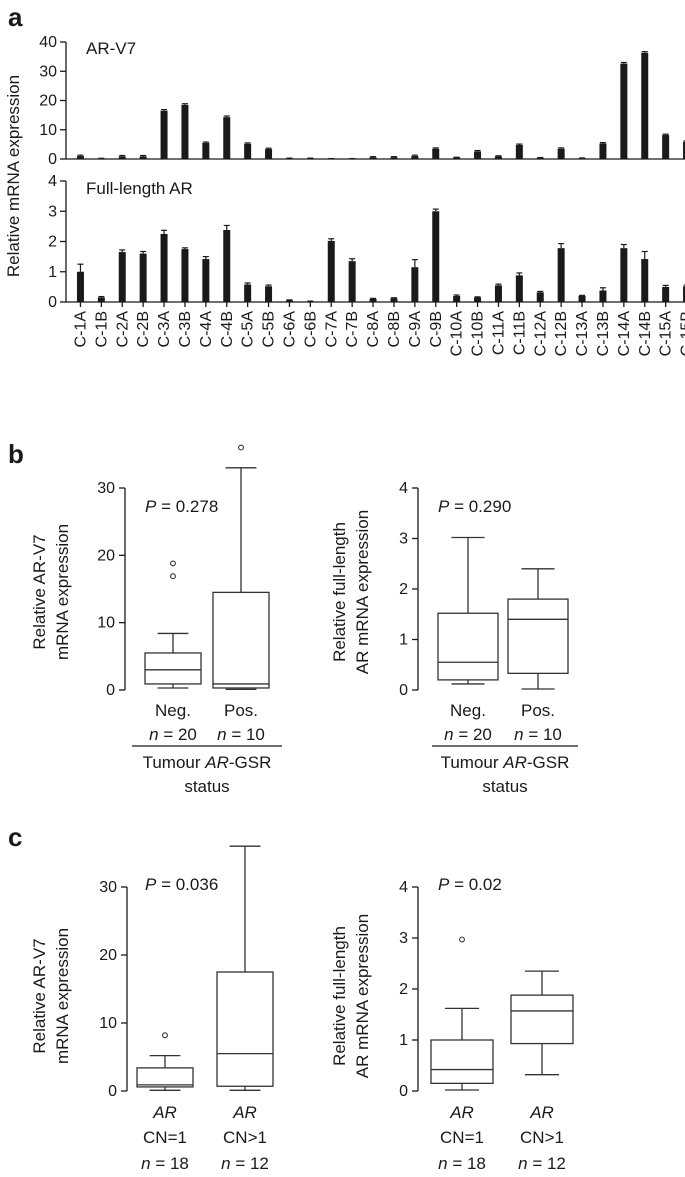 The width and height of the screenshot is (685, 1177). I want to click on a-top-y-tick-label: 0, so click(52, 159).